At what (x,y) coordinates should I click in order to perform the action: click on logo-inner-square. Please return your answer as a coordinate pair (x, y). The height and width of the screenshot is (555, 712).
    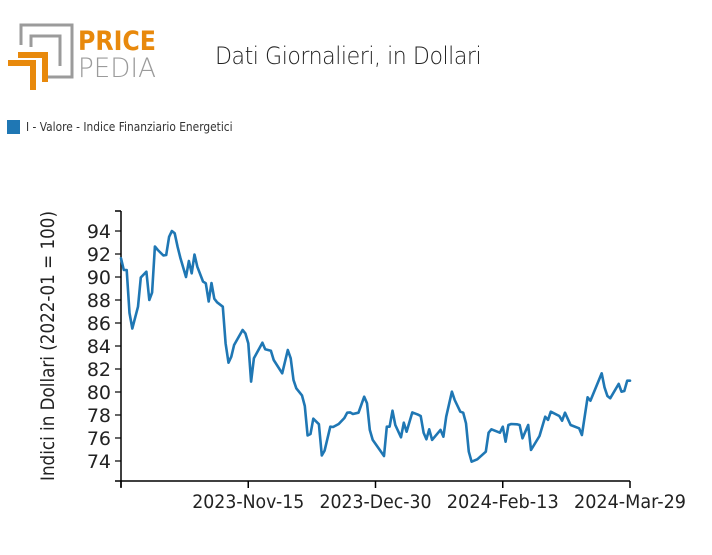
    Looking at the image, I should click on (45, 50).